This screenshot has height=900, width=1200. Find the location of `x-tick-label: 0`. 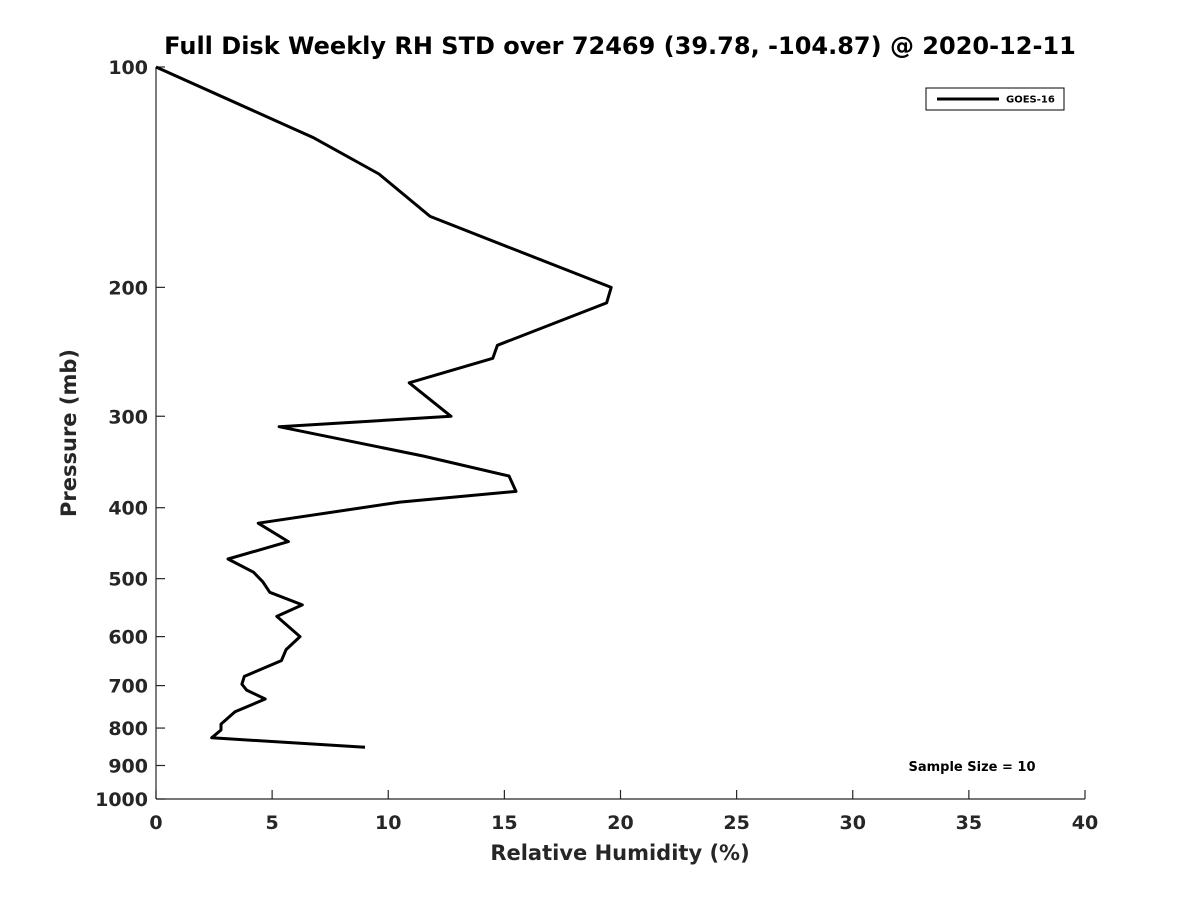

x-tick-label: 0 is located at coordinates (155, 823).